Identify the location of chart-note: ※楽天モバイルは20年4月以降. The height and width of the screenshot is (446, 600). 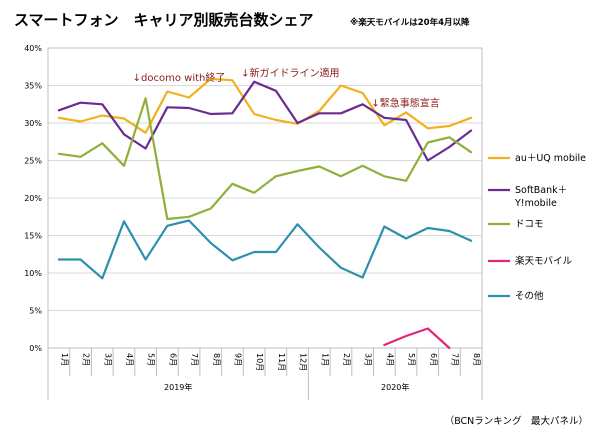
(410, 22).